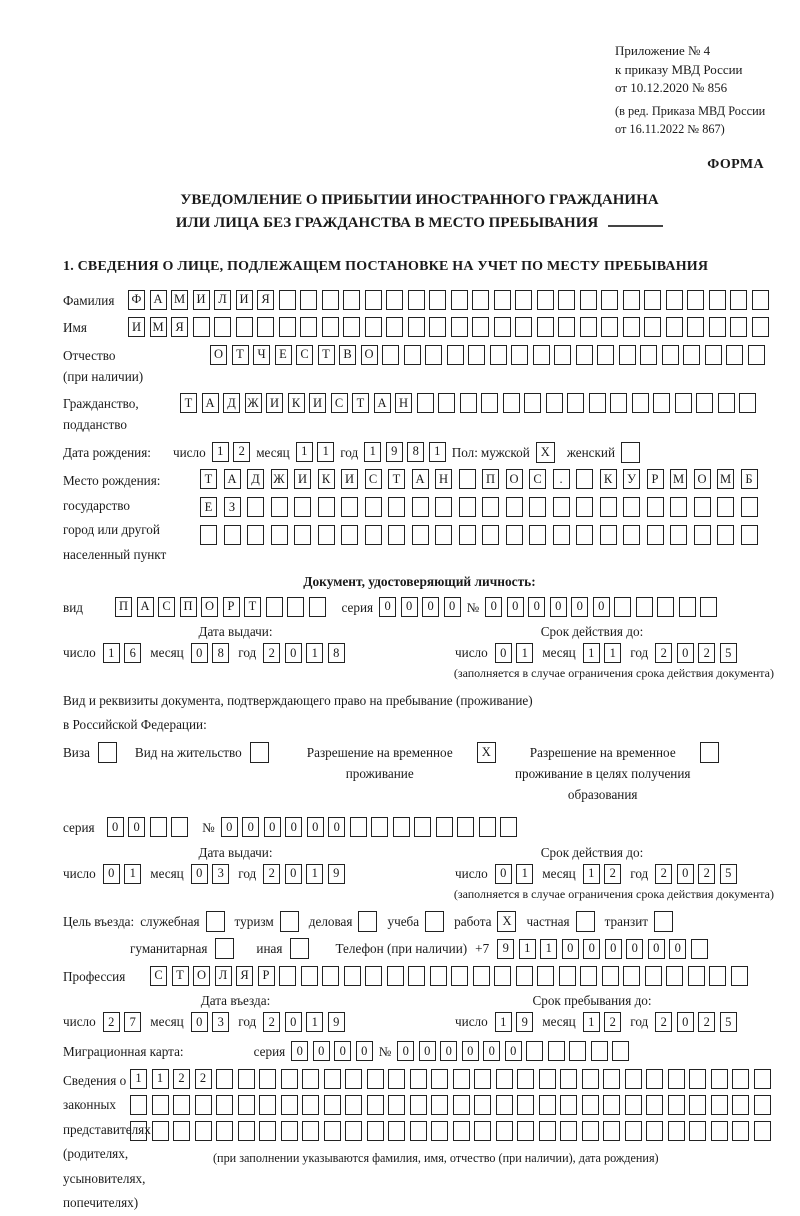 The width and height of the screenshot is (800, 1216). What do you see at coordinates (231, 403) in the screenshot?
I see `char-cell: Д` at bounding box center [231, 403].